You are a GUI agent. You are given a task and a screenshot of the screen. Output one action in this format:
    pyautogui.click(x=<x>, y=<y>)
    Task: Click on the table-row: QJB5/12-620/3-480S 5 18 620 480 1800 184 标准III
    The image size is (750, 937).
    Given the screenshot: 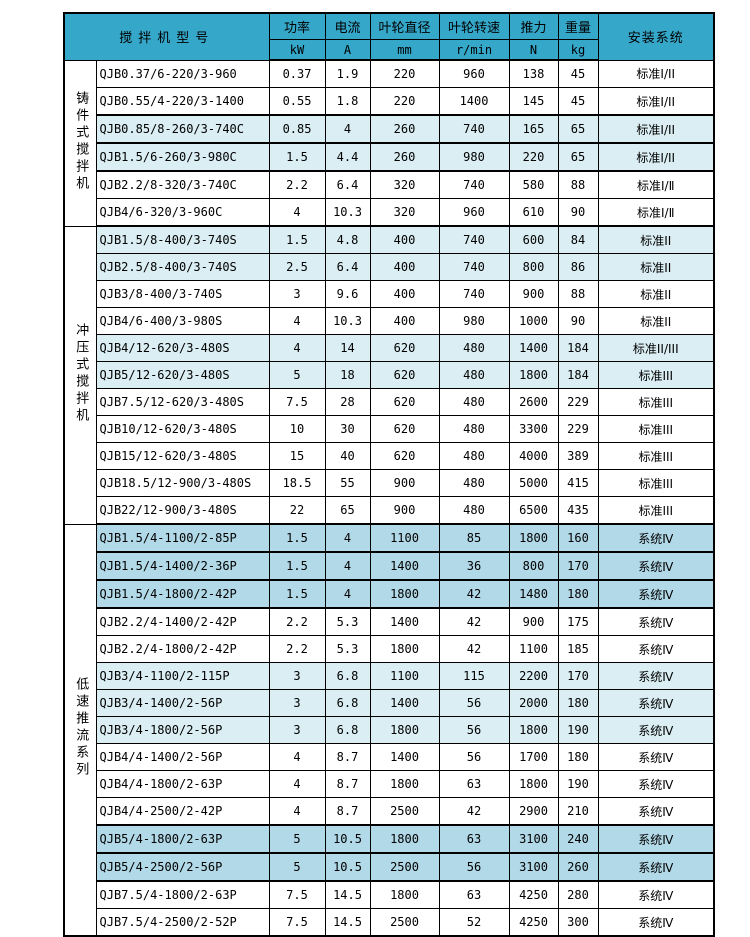 What is the action you would take?
    pyautogui.click(x=389, y=375)
    